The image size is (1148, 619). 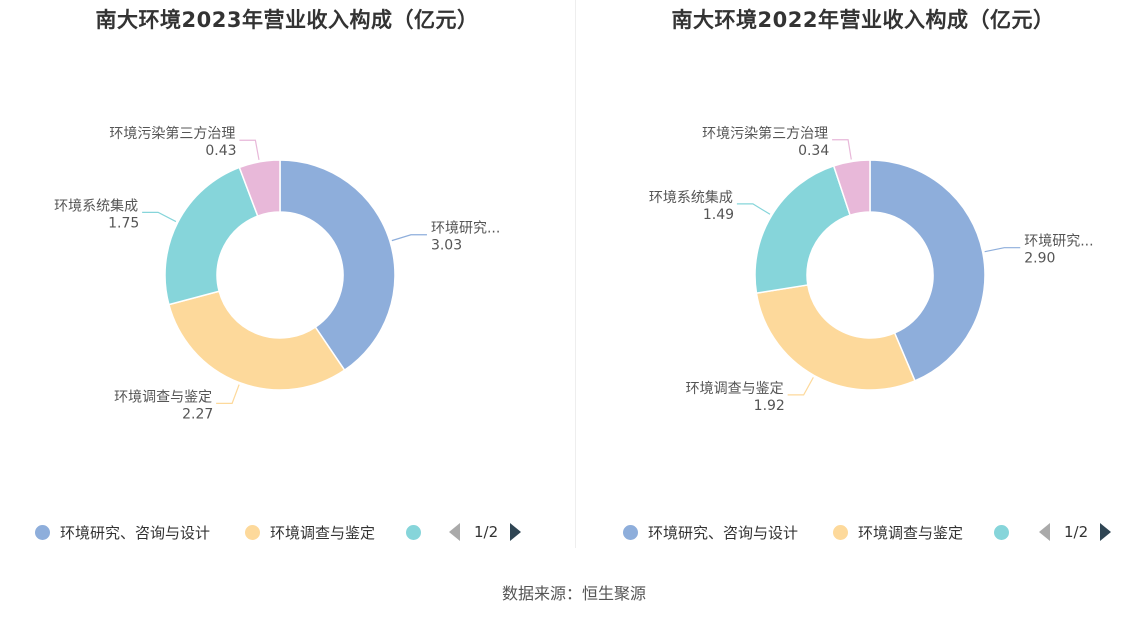 I want to click on slice-value-label-1: 2.90, so click(x=1039, y=259).